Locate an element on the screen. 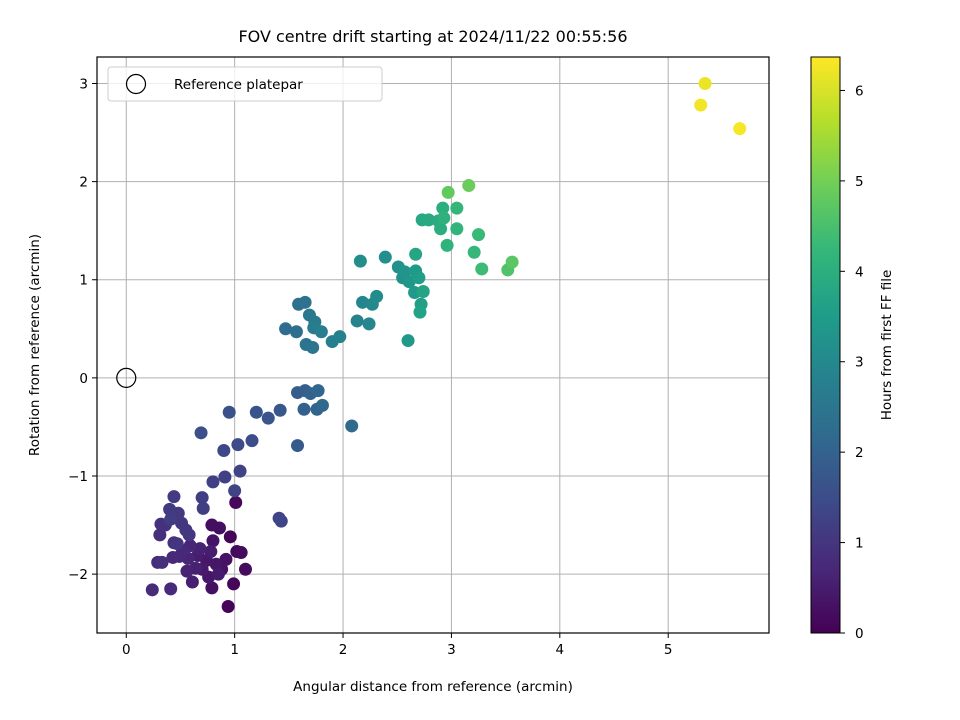  colorbar-label: Hours from first FF file is located at coordinates (887, 345).